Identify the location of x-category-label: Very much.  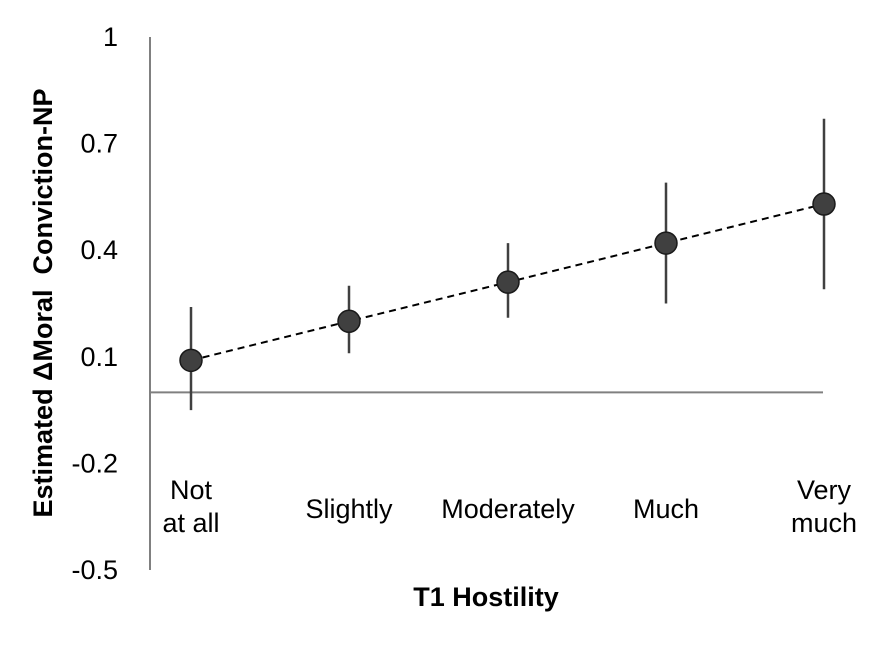
(824, 506).